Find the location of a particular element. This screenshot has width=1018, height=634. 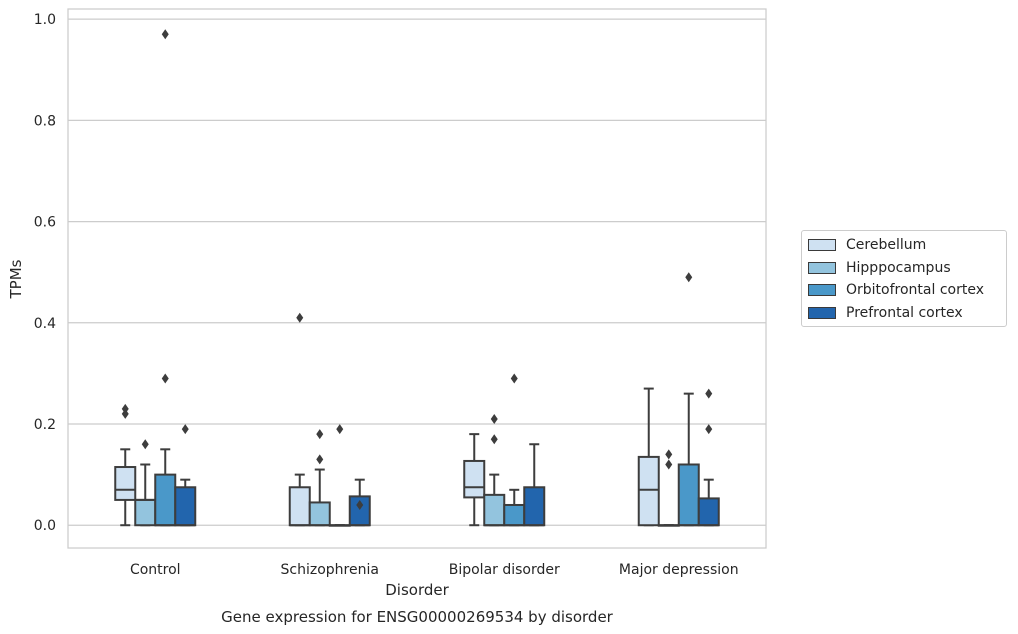

y-axis-label: TPMs is located at coordinates (16, 279).